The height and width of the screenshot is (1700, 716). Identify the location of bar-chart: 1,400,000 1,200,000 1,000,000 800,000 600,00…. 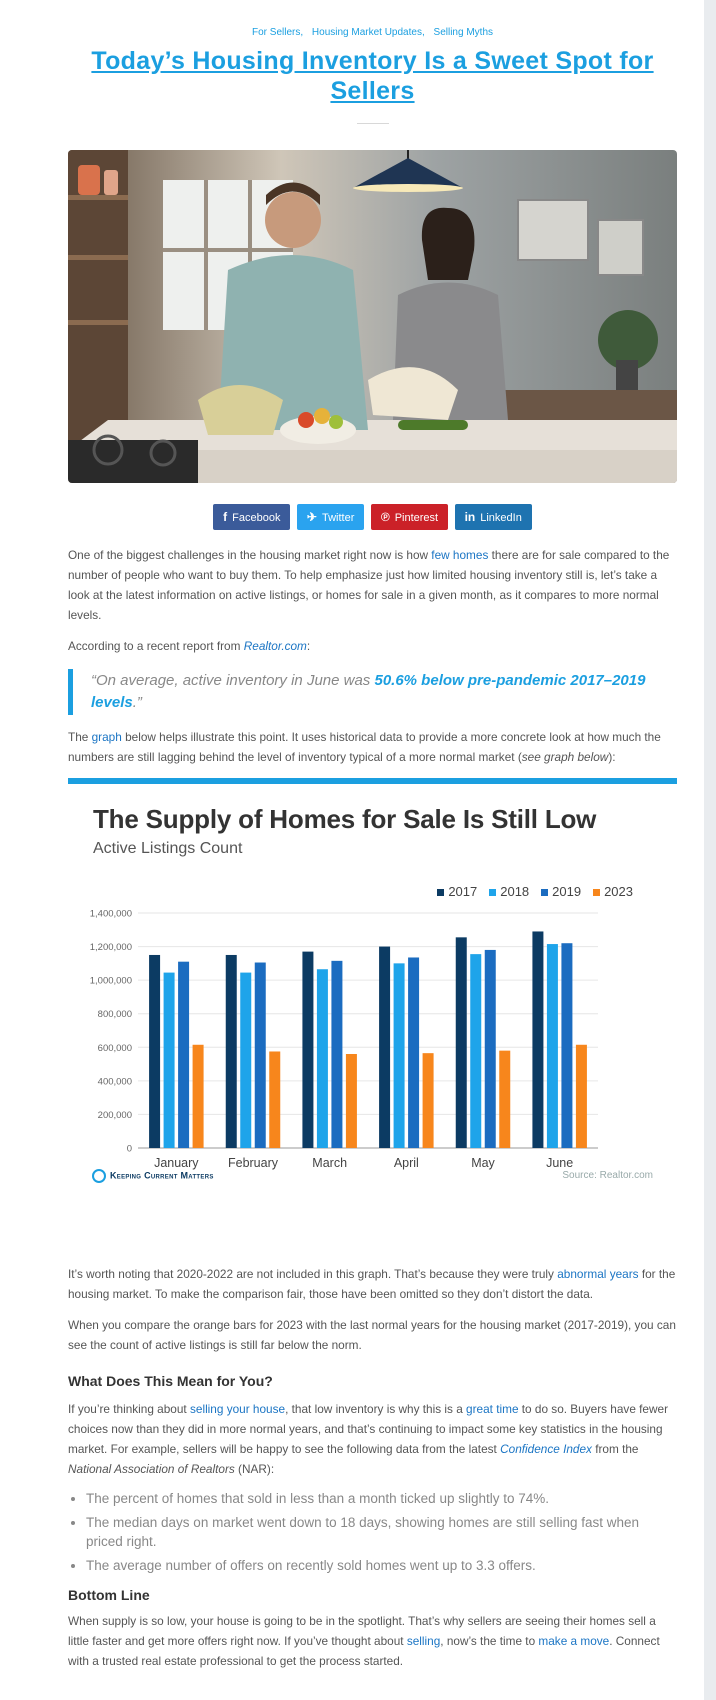
(344, 1039).